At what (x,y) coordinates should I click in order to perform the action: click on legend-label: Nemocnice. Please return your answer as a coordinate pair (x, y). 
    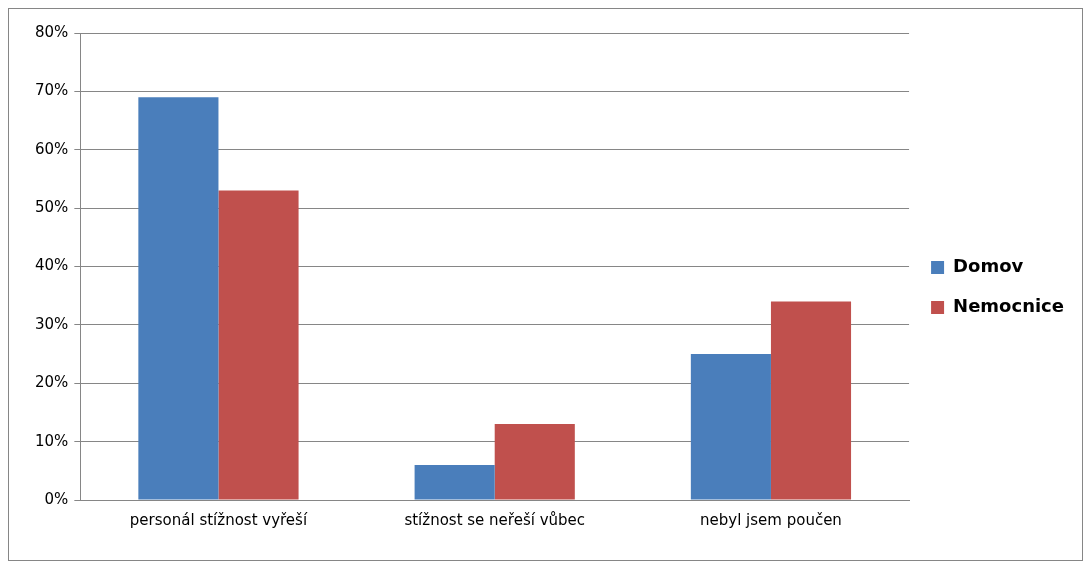
    Looking at the image, I should click on (1009, 306).